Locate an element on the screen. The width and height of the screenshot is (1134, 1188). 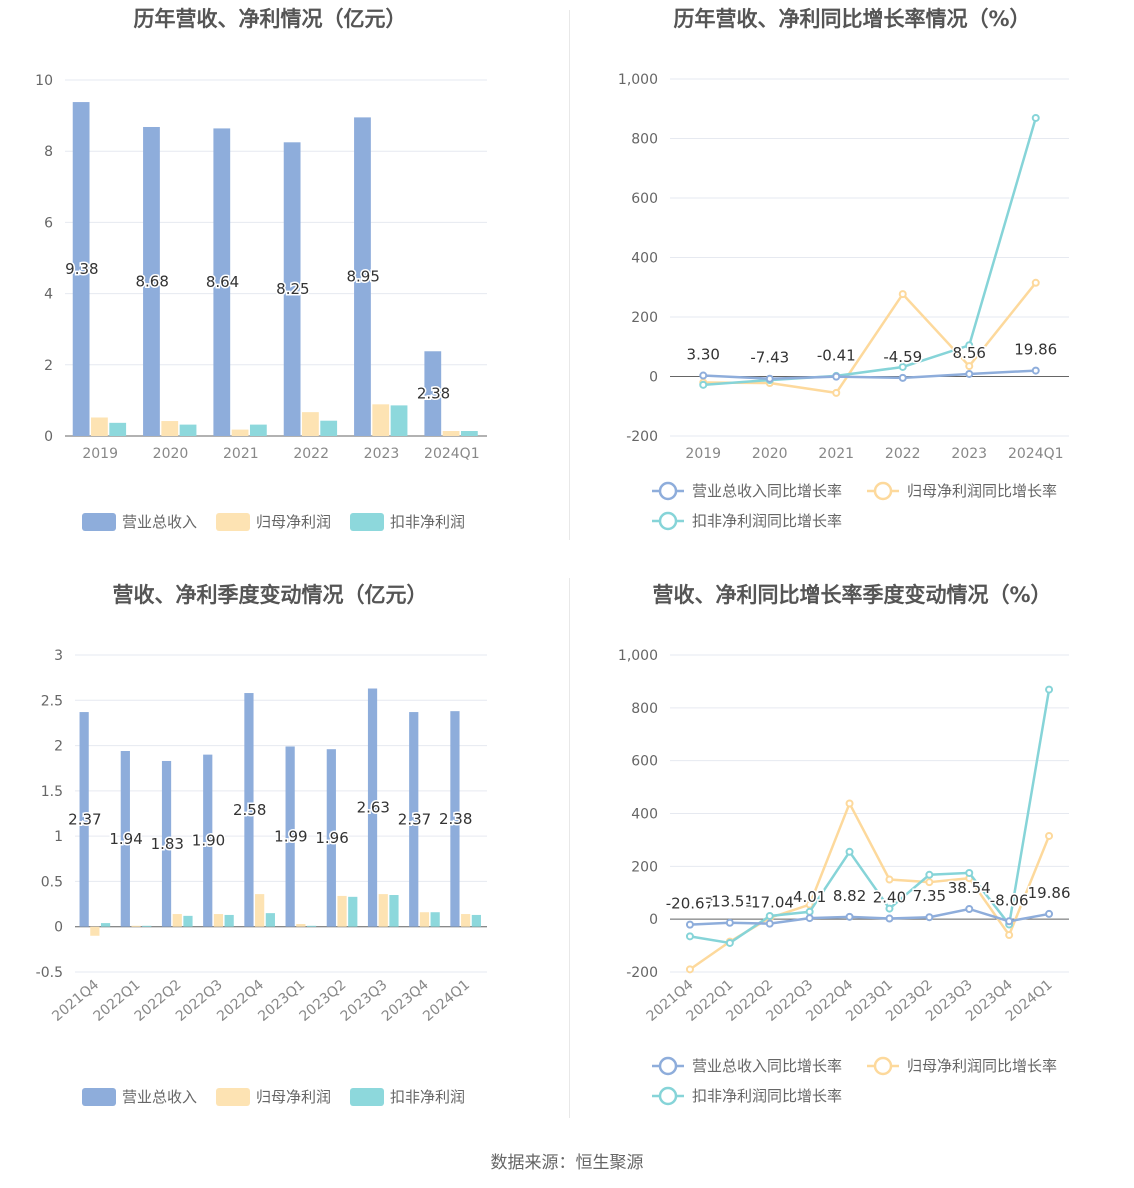
data-label: 8.82 is located at coordinates (849, 896).